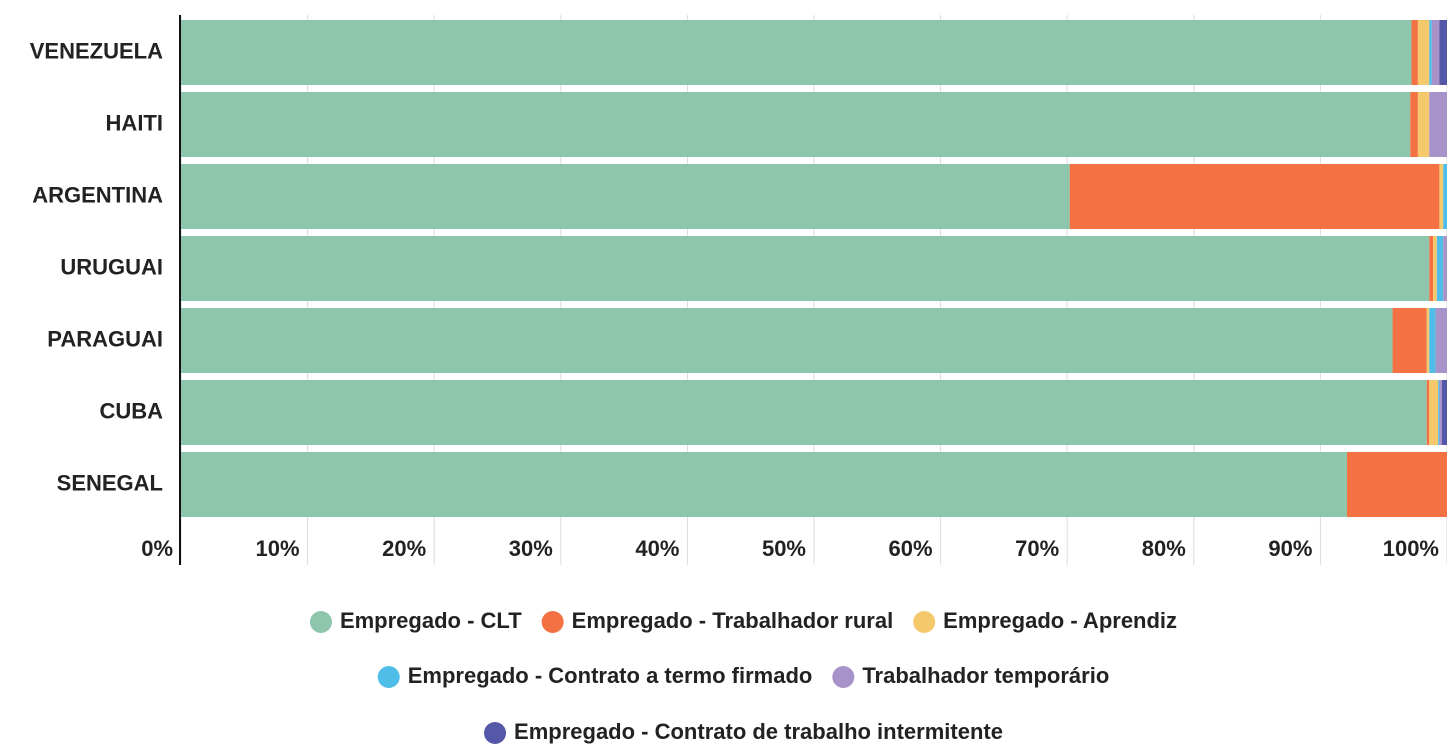 The height and width of the screenshot is (746, 1447). Describe the element at coordinates (134, 122) in the screenshot. I see `y-tick-label: HAITI` at that location.